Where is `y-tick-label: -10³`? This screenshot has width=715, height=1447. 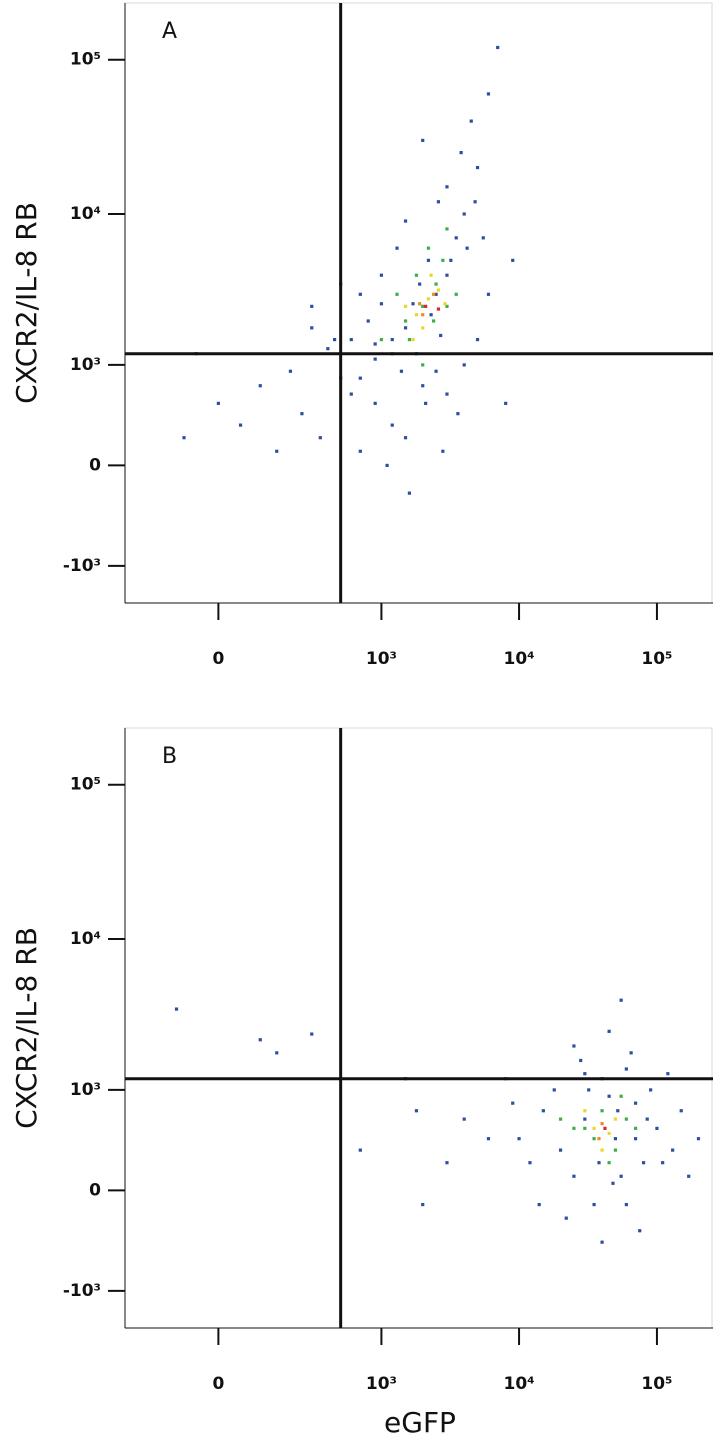
y-tick-label: -10³ is located at coordinates (82, 566).